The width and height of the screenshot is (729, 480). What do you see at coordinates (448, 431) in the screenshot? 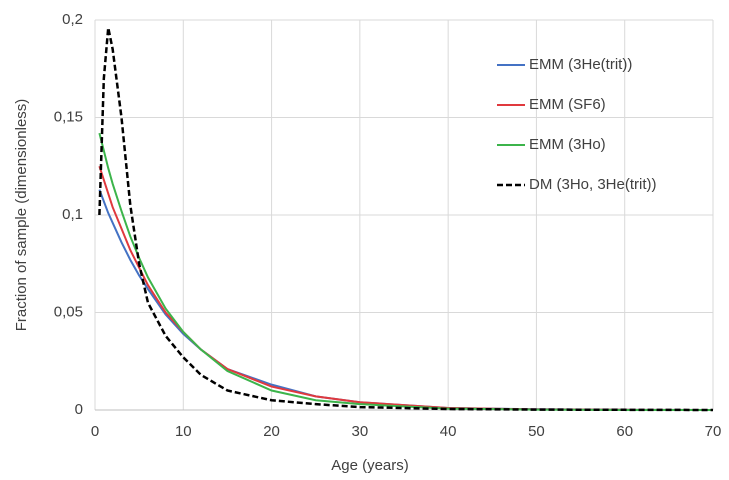
I see `x-tick-label: 40` at bounding box center [448, 431].